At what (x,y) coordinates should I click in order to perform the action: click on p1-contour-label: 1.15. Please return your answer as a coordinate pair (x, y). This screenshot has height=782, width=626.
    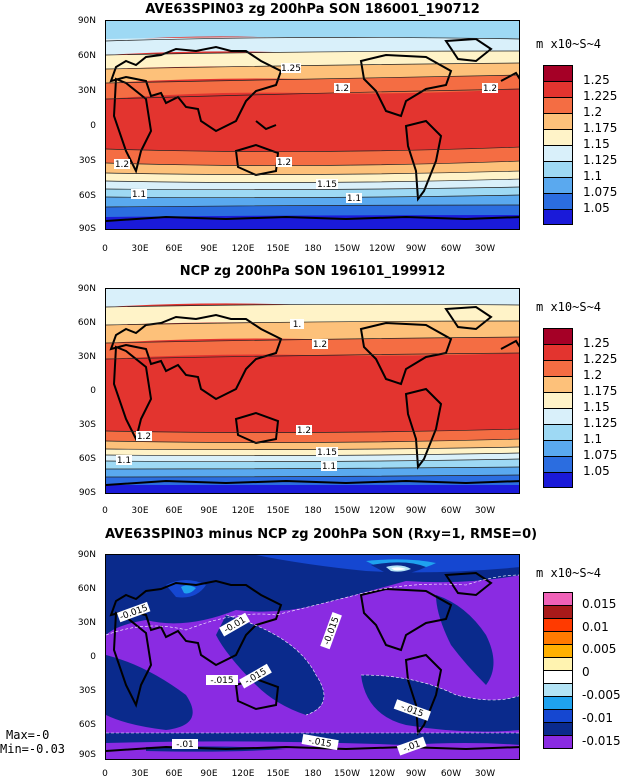
    Looking at the image, I should click on (327, 185).